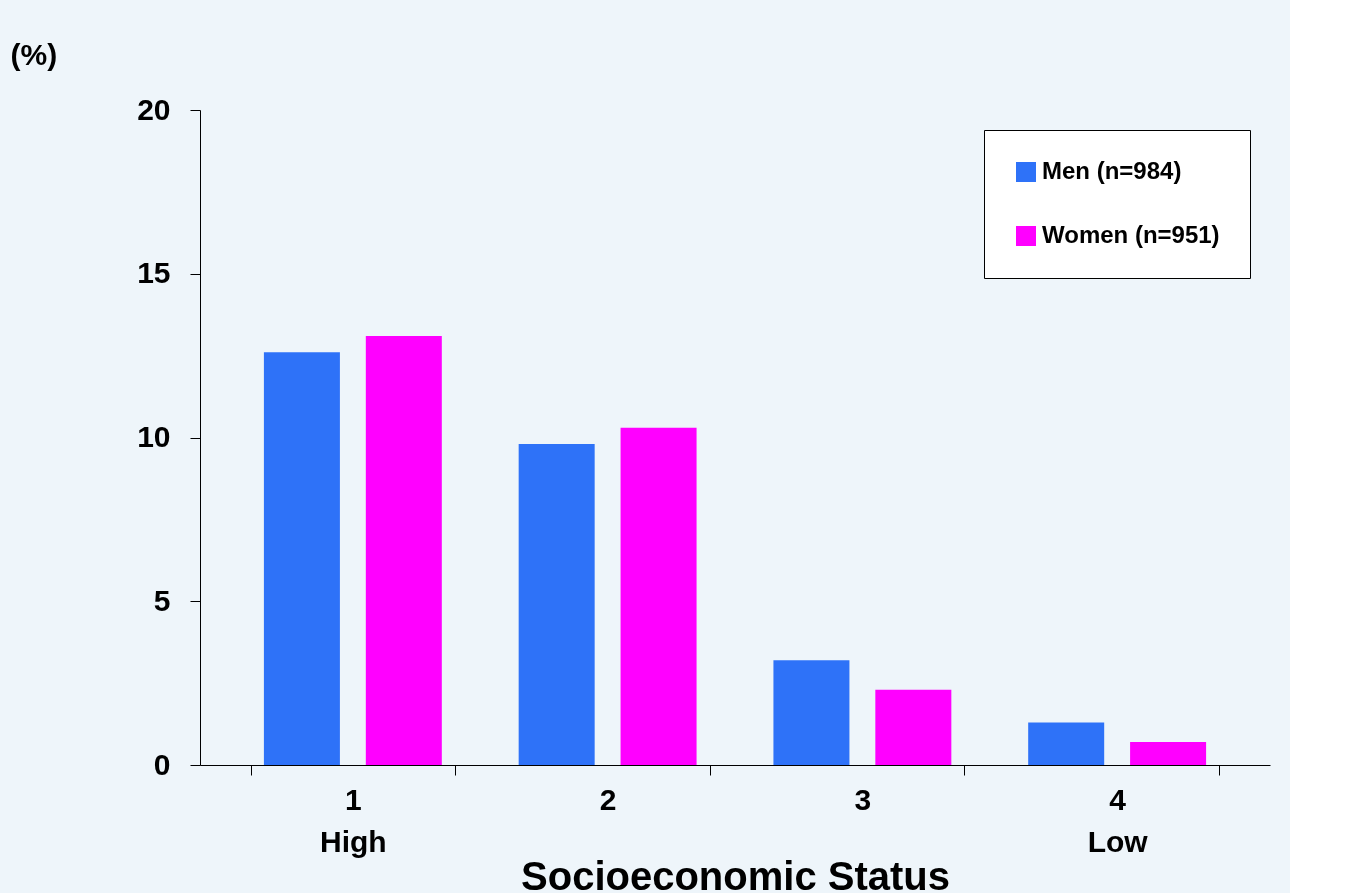  Describe the element at coordinates (1112, 170) in the screenshot. I see `legend-label: Men (n=984)` at that location.